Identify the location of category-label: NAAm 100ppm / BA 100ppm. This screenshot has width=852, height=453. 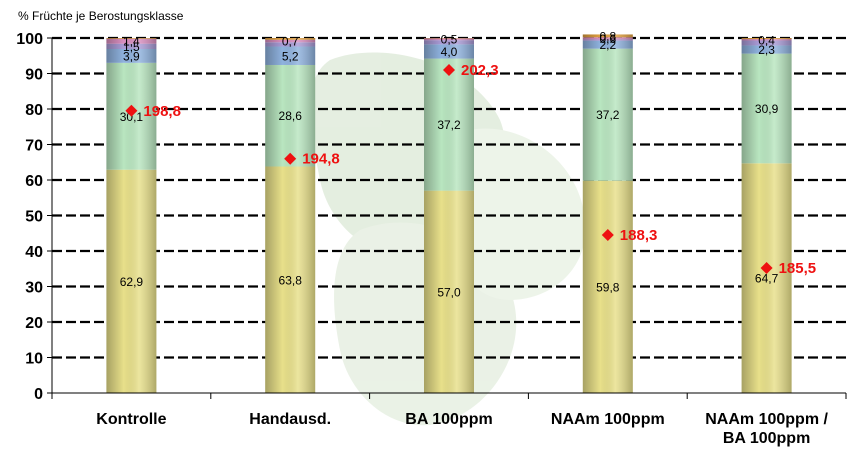
(766, 429).